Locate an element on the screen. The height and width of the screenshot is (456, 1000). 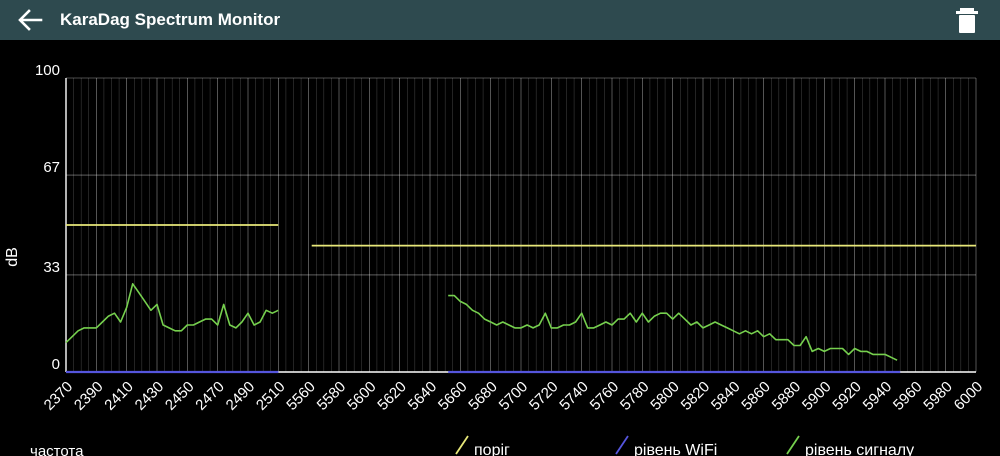
x-tick-label: 5700 is located at coordinates (514, 396).